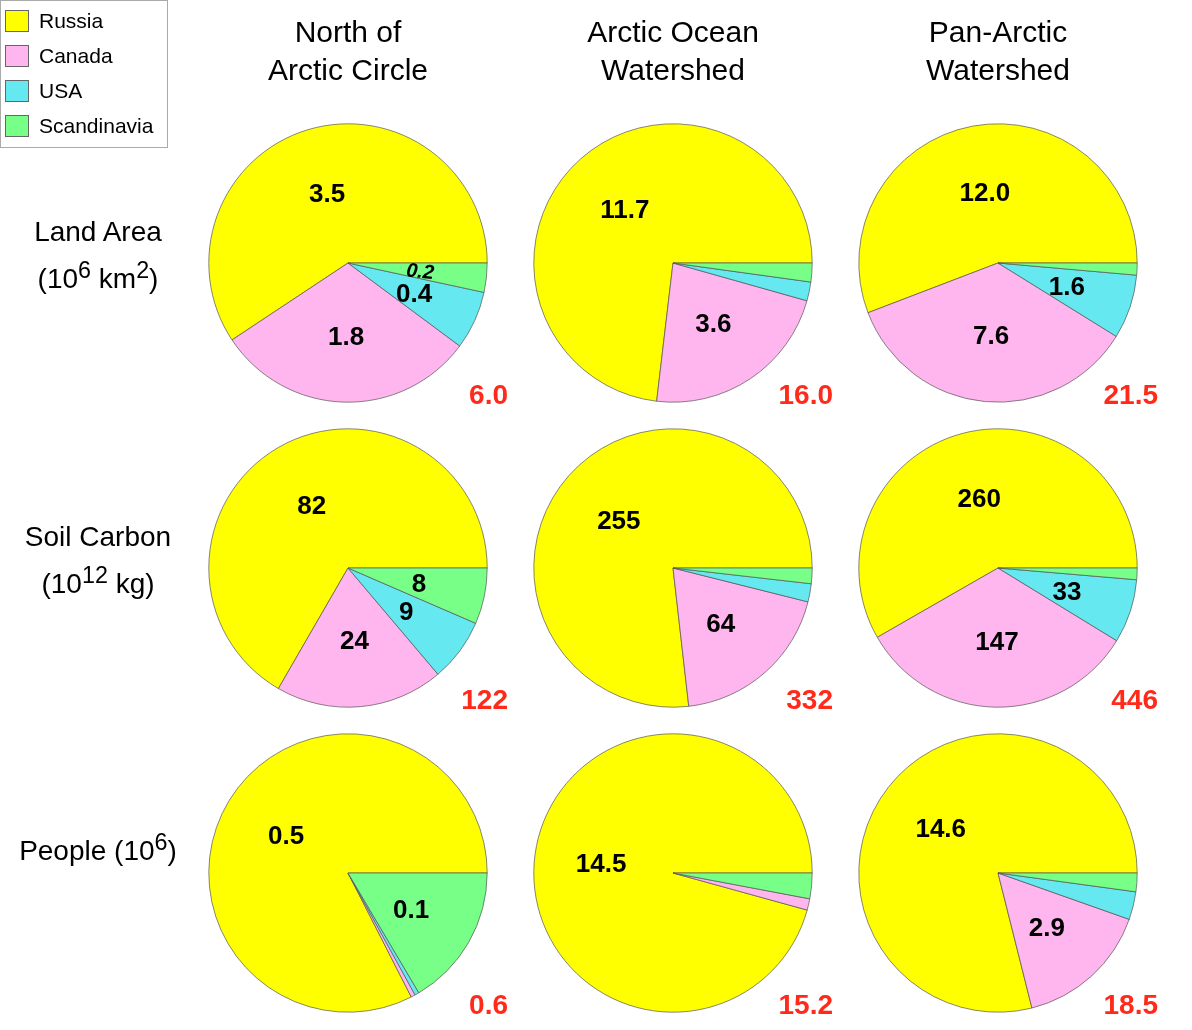 Image resolution: width=1192 pixels, height=1030 pixels. What do you see at coordinates (76, 55) in the screenshot?
I see `legend-label: Canada` at bounding box center [76, 55].